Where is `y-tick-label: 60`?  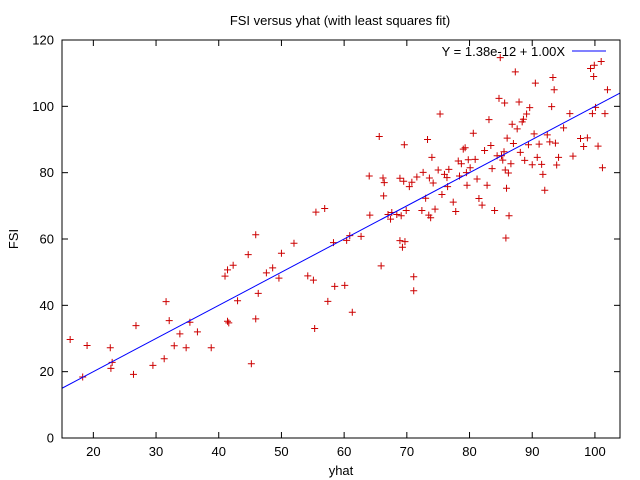
y-tick-label: 60 is located at coordinates (47, 239).